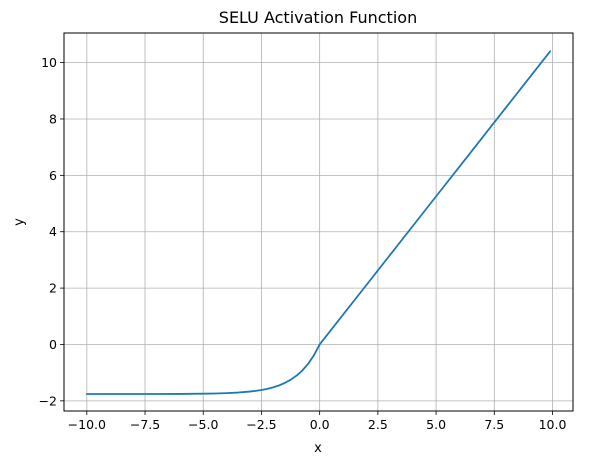 The height and width of the screenshot is (458, 594). I want to click on x-tick-label: 2.5, so click(378, 424).